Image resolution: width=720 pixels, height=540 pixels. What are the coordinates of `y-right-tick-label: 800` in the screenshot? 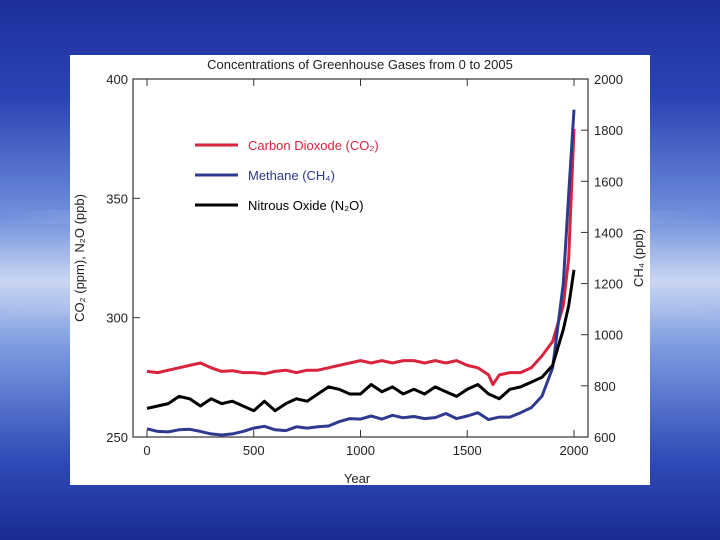 It's located at (605, 386).